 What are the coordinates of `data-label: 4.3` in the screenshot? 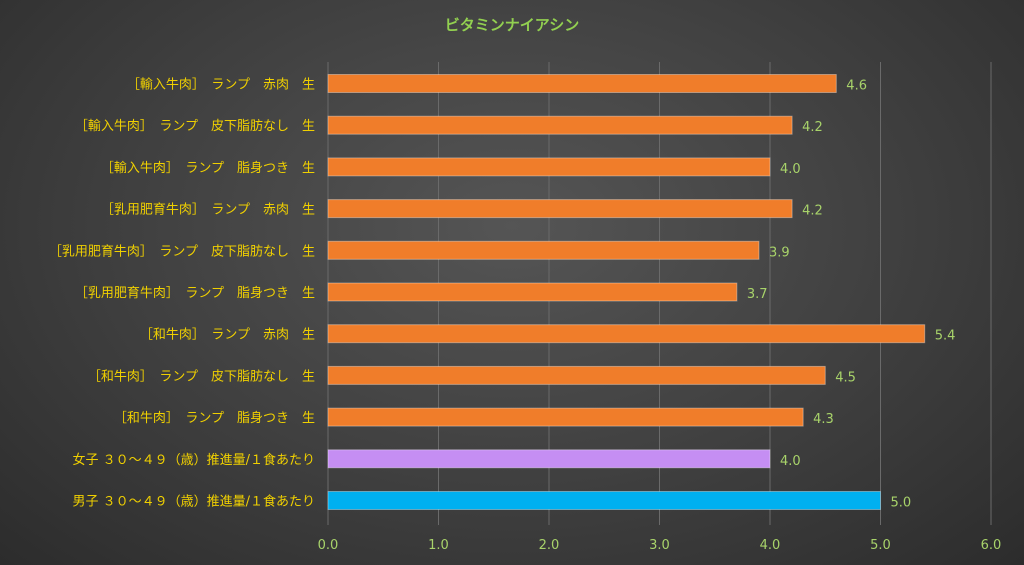 It's located at (823, 419).